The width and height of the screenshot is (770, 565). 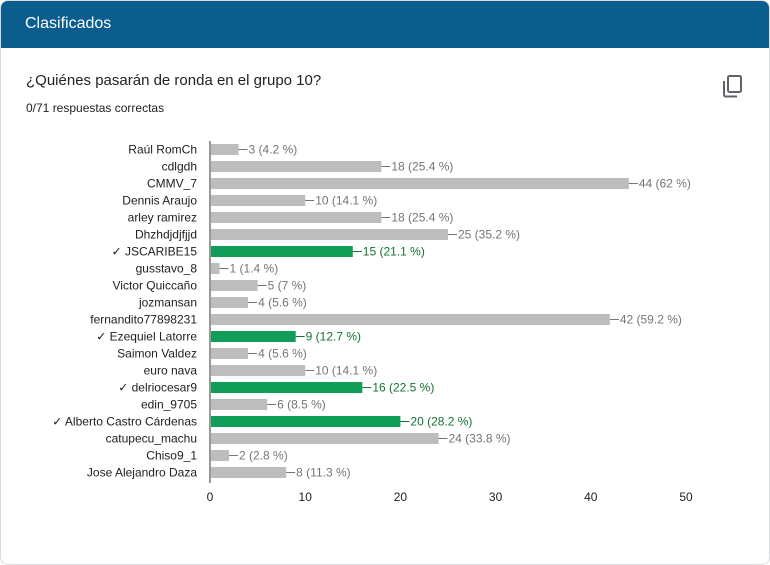 What do you see at coordinates (263, 456) in the screenshot?
I see `data-label: 2 (2.8 %)` at bounding box center [263, 456].